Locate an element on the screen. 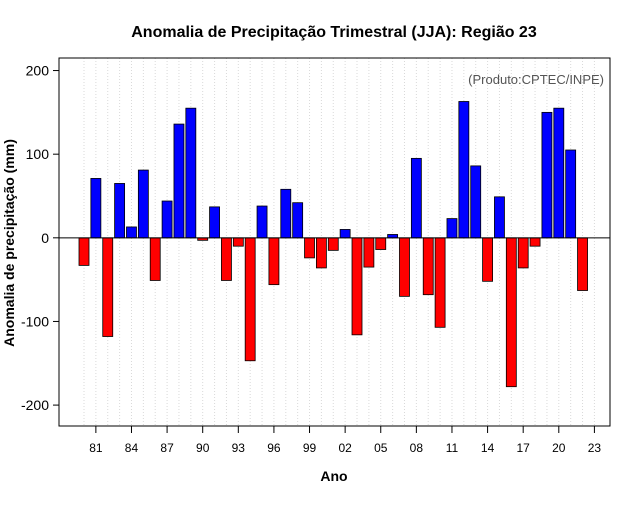  x-tick-label: 17 is located at coordinates (524, 448).